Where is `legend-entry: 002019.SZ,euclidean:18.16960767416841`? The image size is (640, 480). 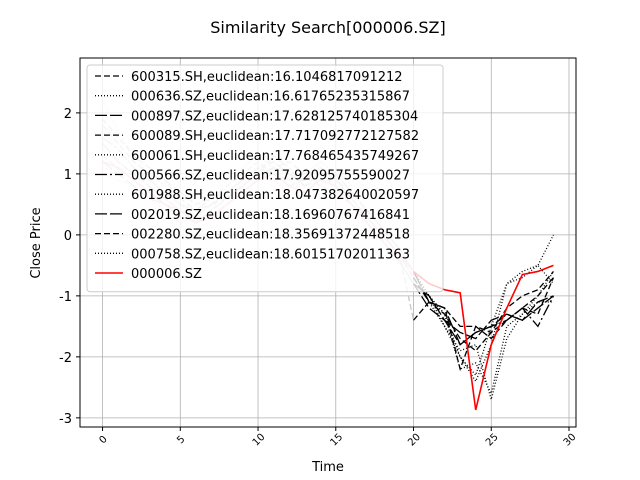
legend-entry: 002019.SZ,euclidean:18.16960767416841 is located at coordinates (270, 215).